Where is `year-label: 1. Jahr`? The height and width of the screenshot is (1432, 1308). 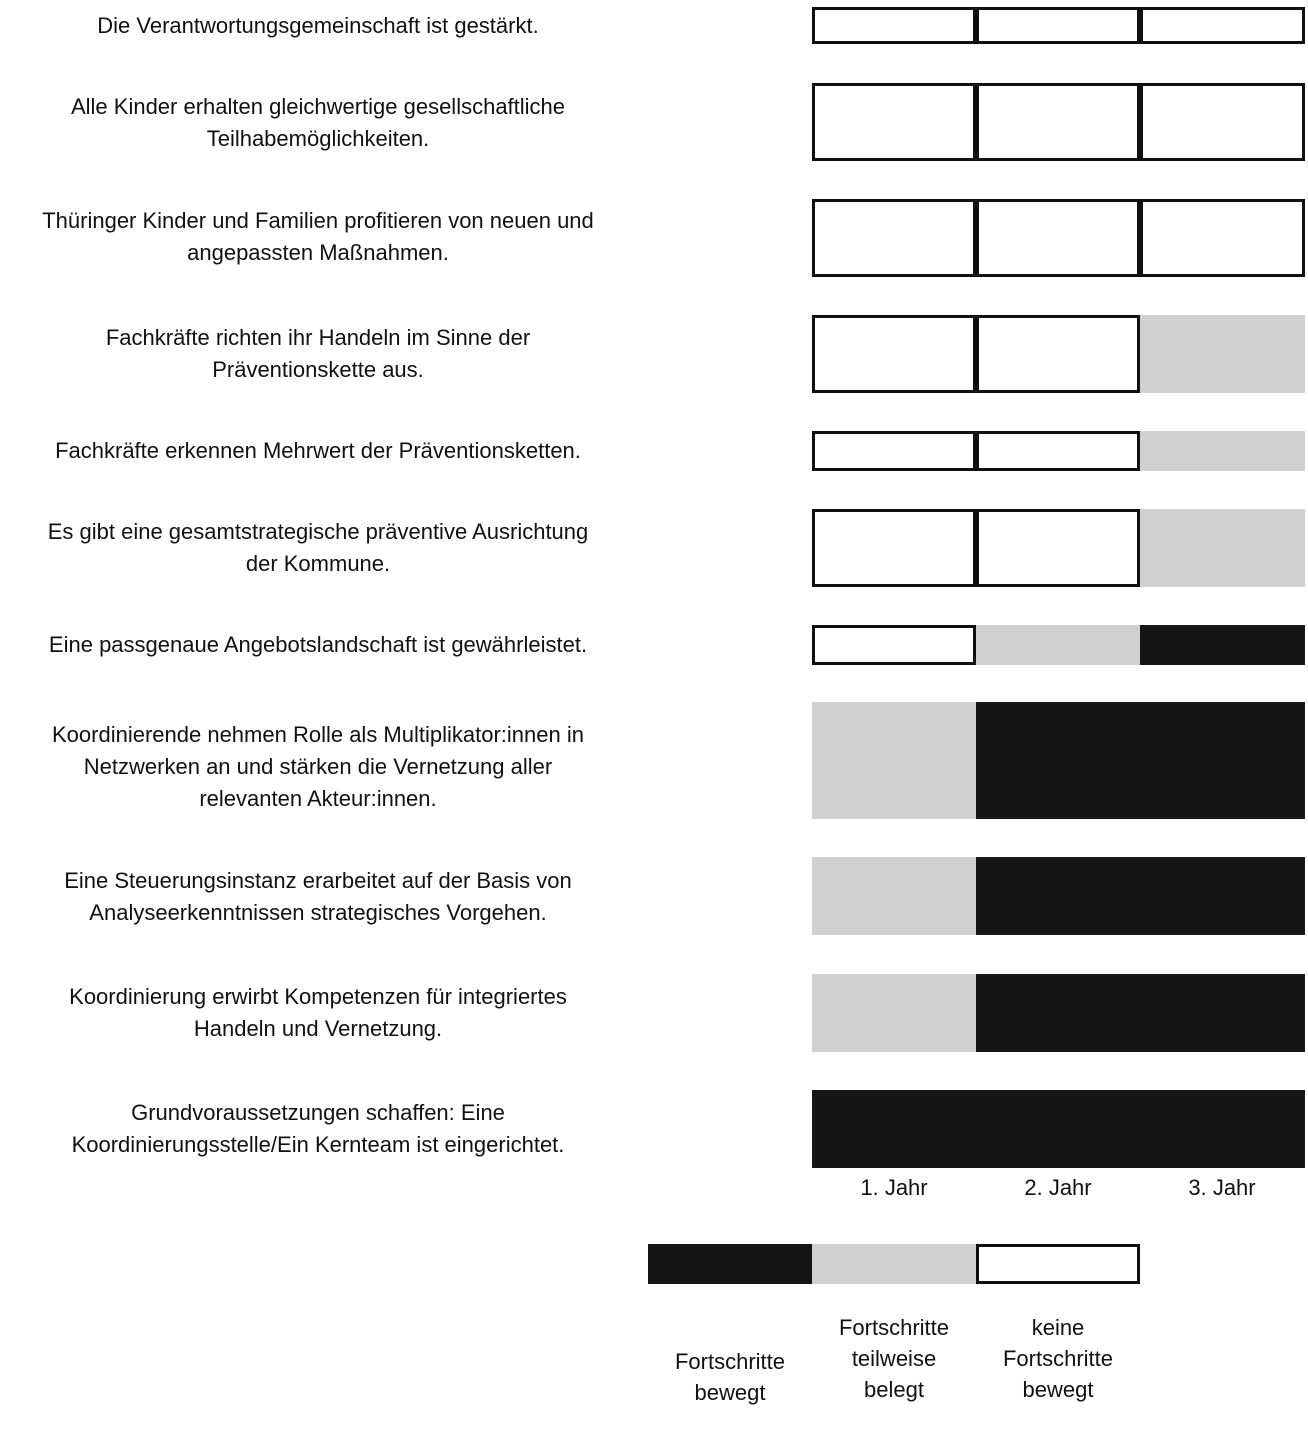
year-label: 1. Jahr is located at coordinates (894, 1187).